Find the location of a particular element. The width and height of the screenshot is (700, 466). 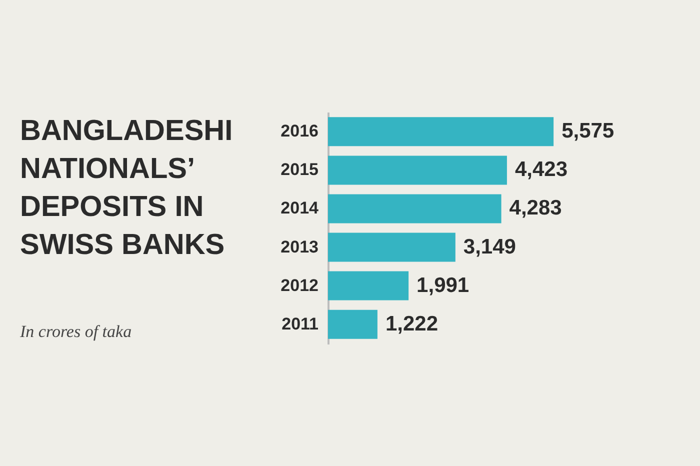

y-tick-label: 2015 is located at coordinates (299, 170).